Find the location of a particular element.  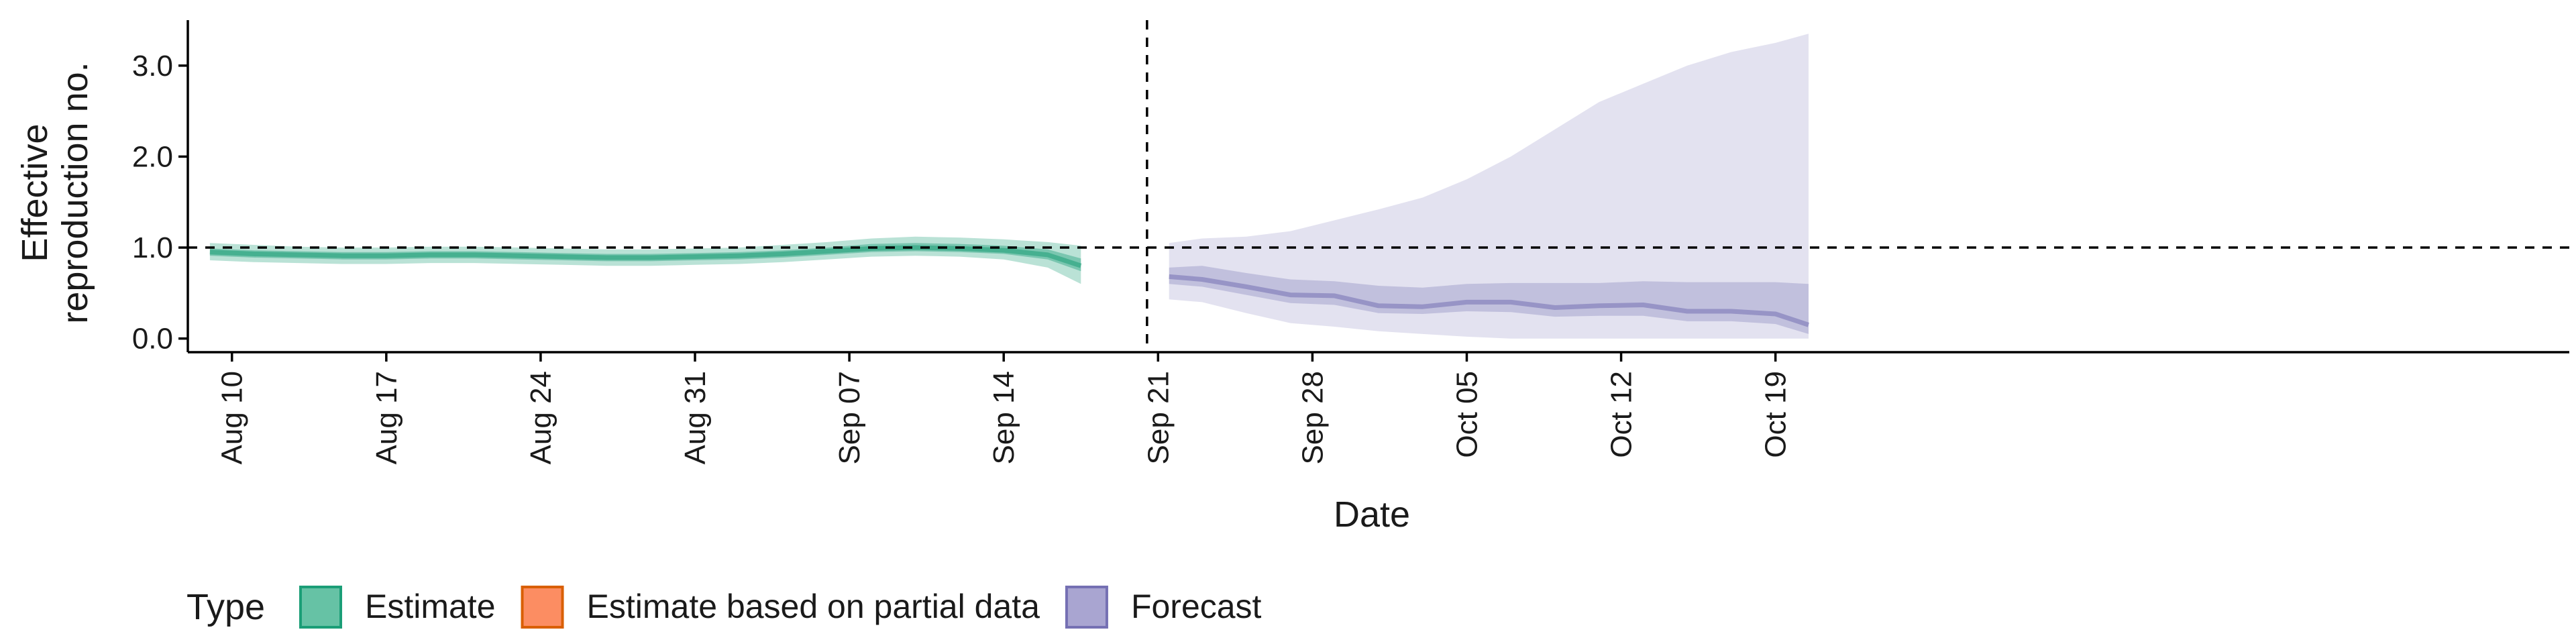

legend-label-estimate: Estimate is located at coordinates (430, 606).